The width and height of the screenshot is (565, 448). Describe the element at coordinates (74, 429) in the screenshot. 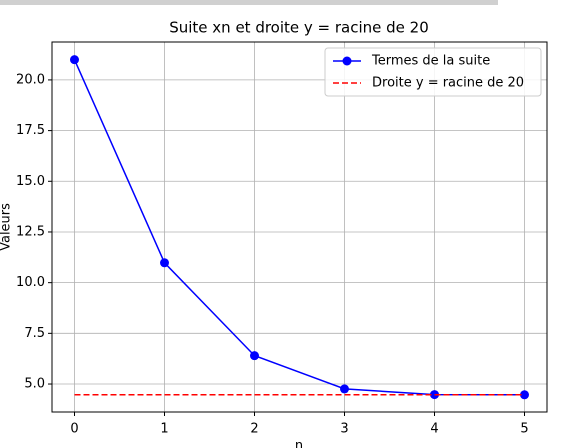

I see `x-tick-label: 0` at that location.